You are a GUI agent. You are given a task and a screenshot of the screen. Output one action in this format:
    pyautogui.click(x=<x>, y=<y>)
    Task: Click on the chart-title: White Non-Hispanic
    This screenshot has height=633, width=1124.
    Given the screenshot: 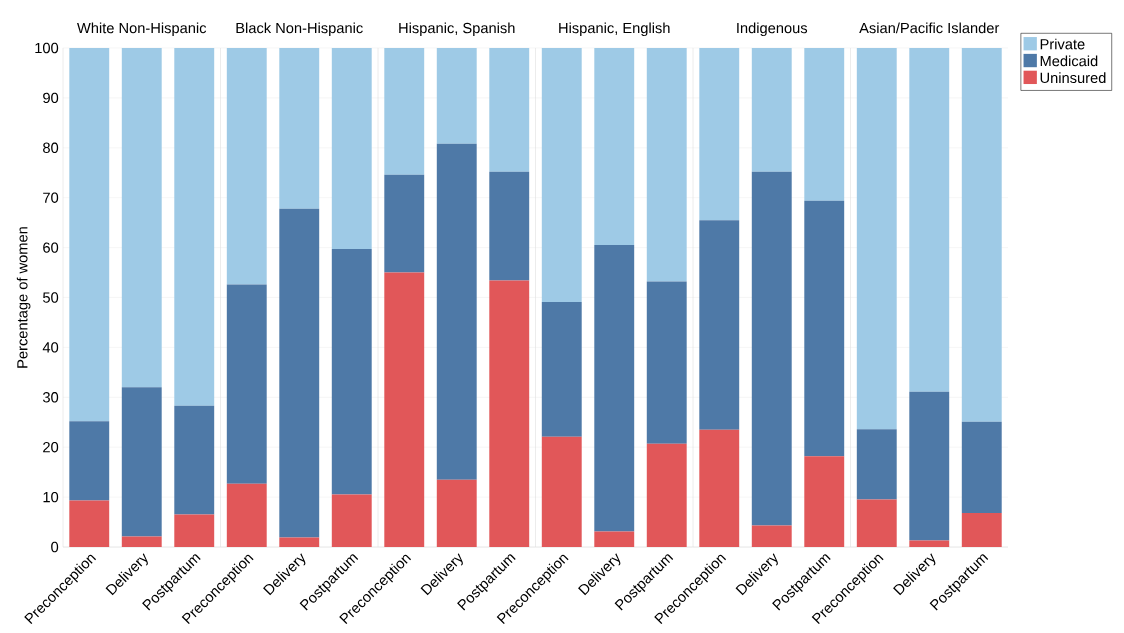 What is the action you would take?
    pyautogui.click(x=142, y=29)
    